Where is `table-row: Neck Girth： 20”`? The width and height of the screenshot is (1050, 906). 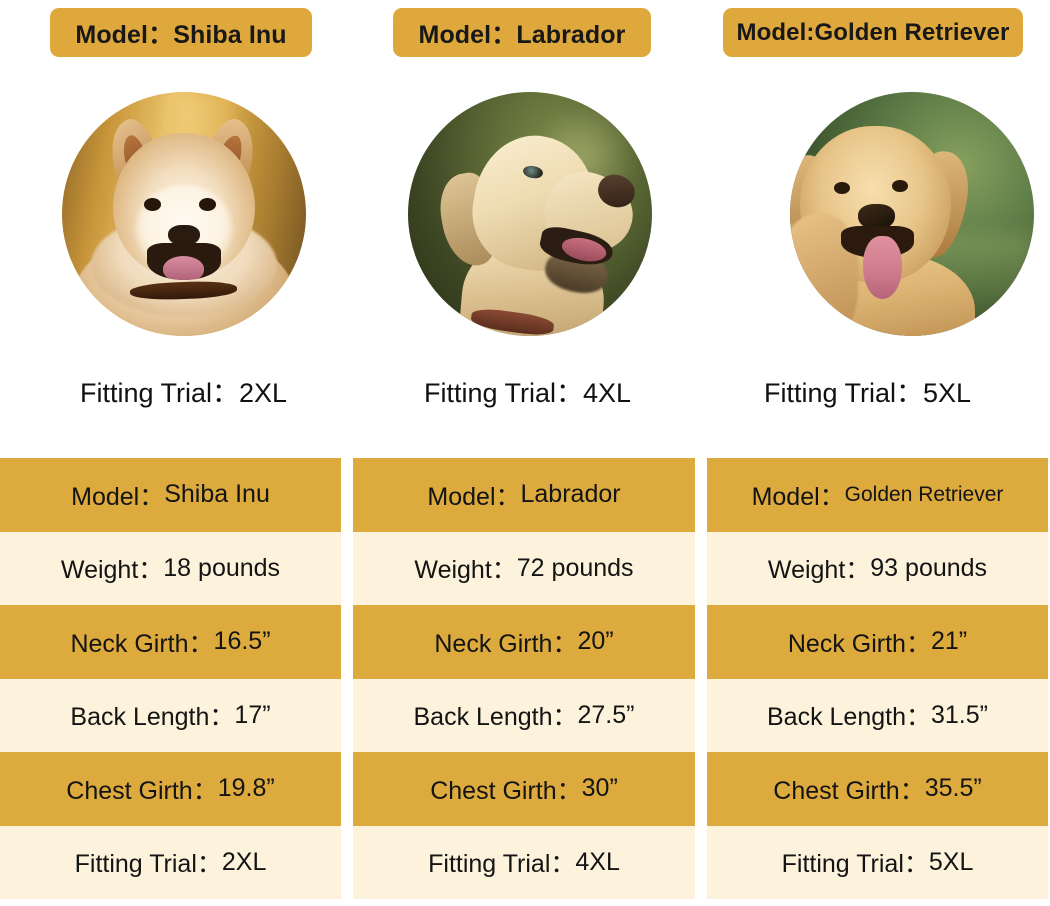
table-row: Neck Girth： 20” is located at coordinates (524, 642).